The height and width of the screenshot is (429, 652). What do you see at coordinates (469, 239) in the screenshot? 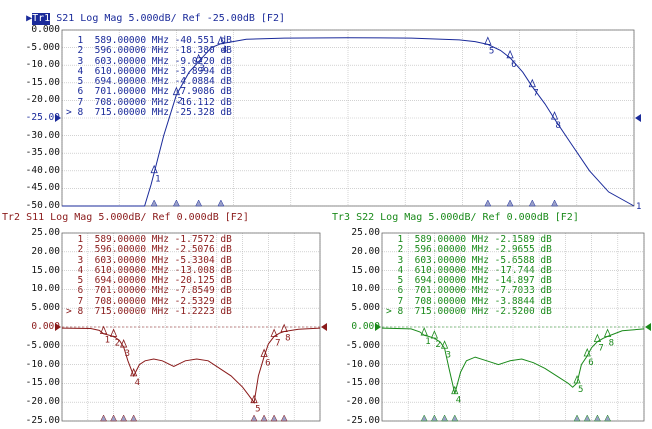
I see `marker-row: 1 589.00000 MHz -2.1589 dB` at bounding box center [469, 239].